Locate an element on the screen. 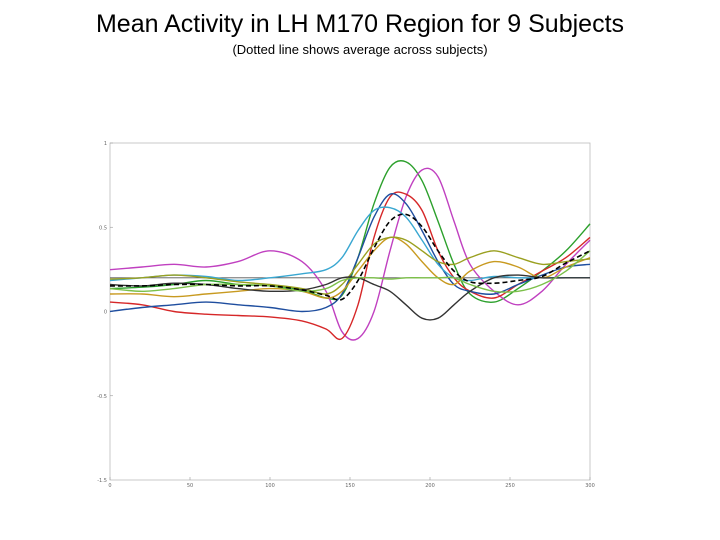  y-tick-label: -1.5 is located at coordinates (102, 481).